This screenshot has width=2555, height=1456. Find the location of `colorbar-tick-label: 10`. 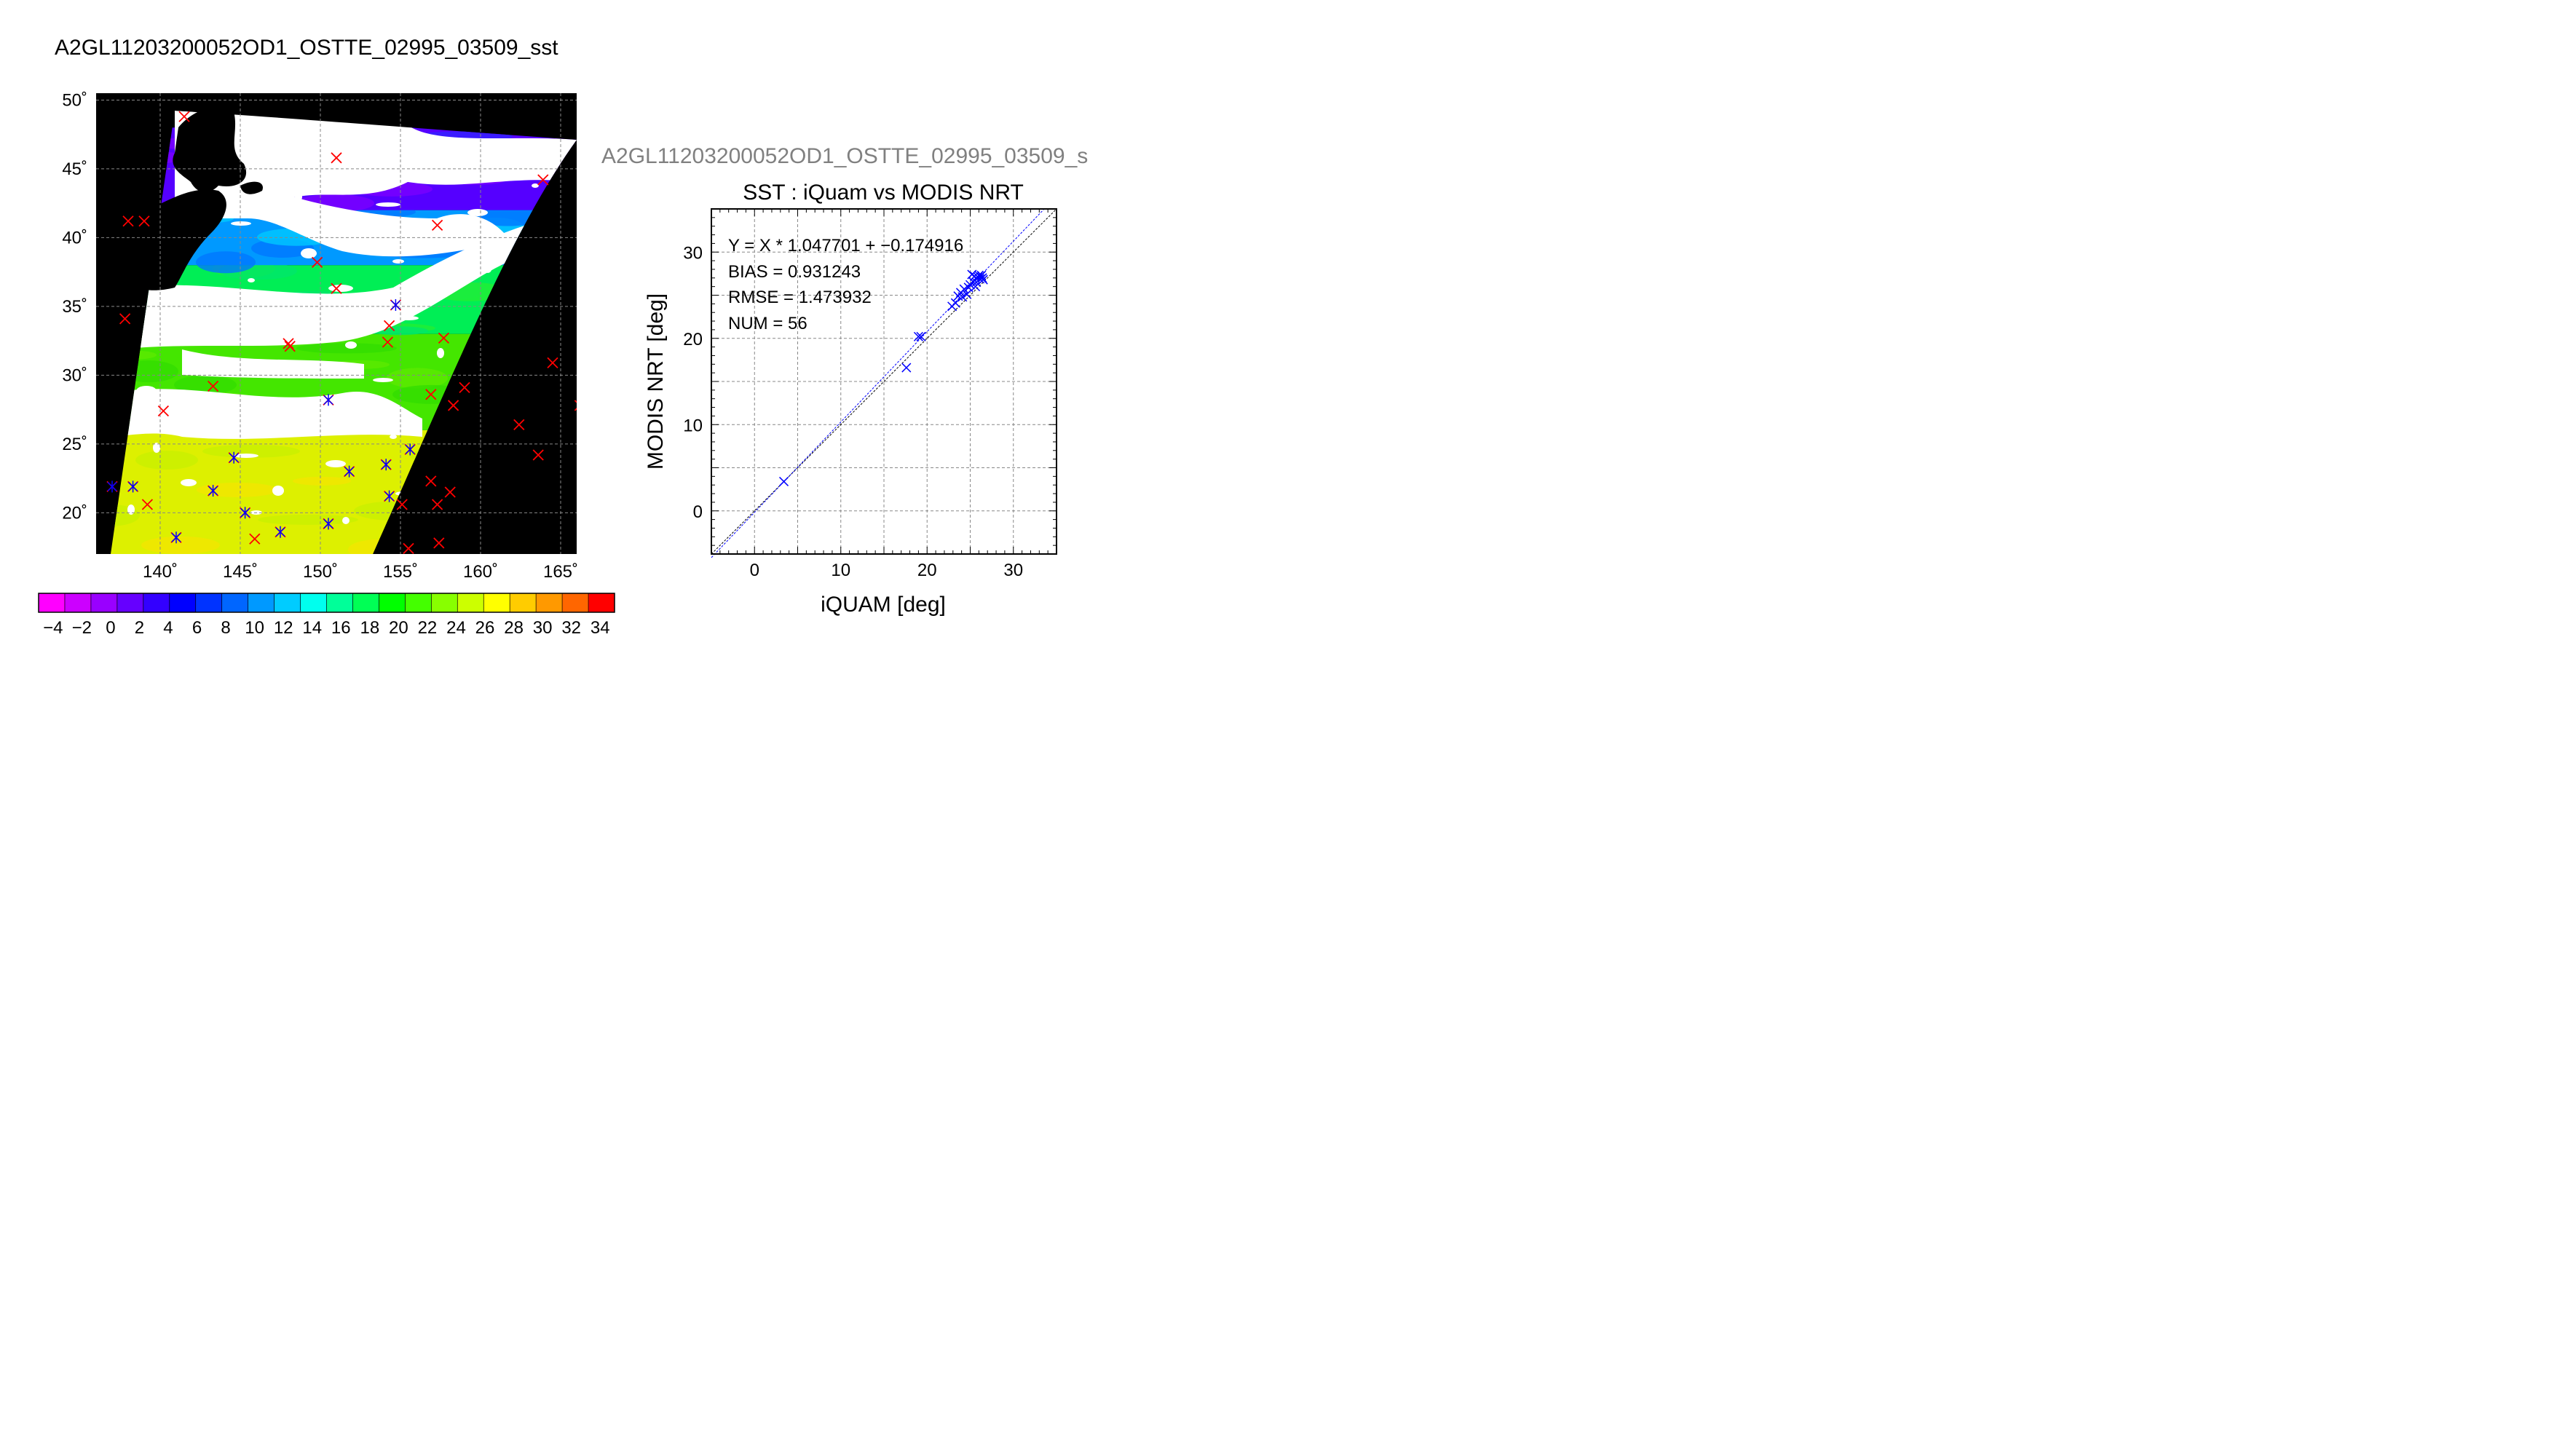

colorbar-tick-label: 10 is located at coordinates (254, 628).